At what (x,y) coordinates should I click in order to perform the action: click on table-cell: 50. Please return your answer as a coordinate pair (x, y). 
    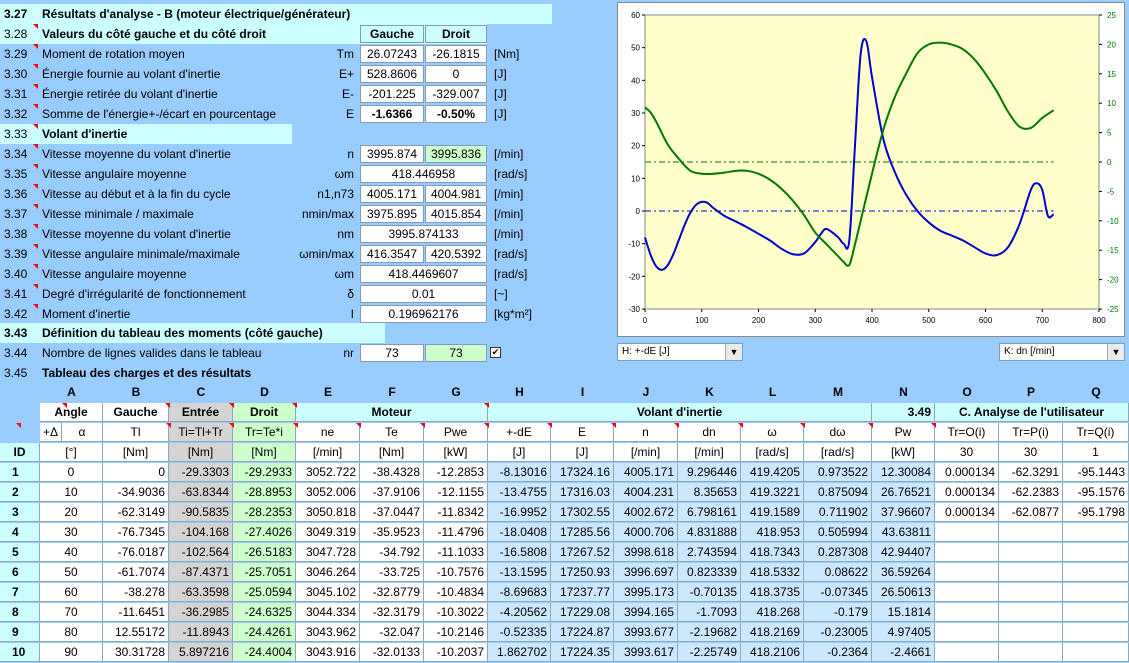
    Looking at the image, I should click on (71, 572).